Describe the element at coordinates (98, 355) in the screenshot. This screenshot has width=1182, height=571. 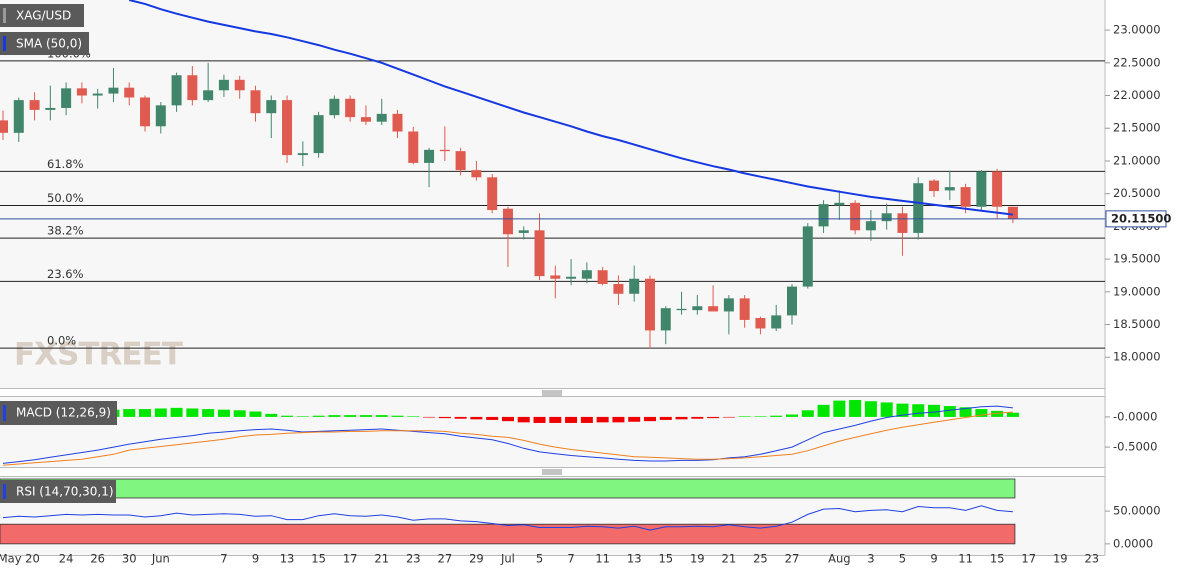
I see `watermark: FXSTREET` at that location.